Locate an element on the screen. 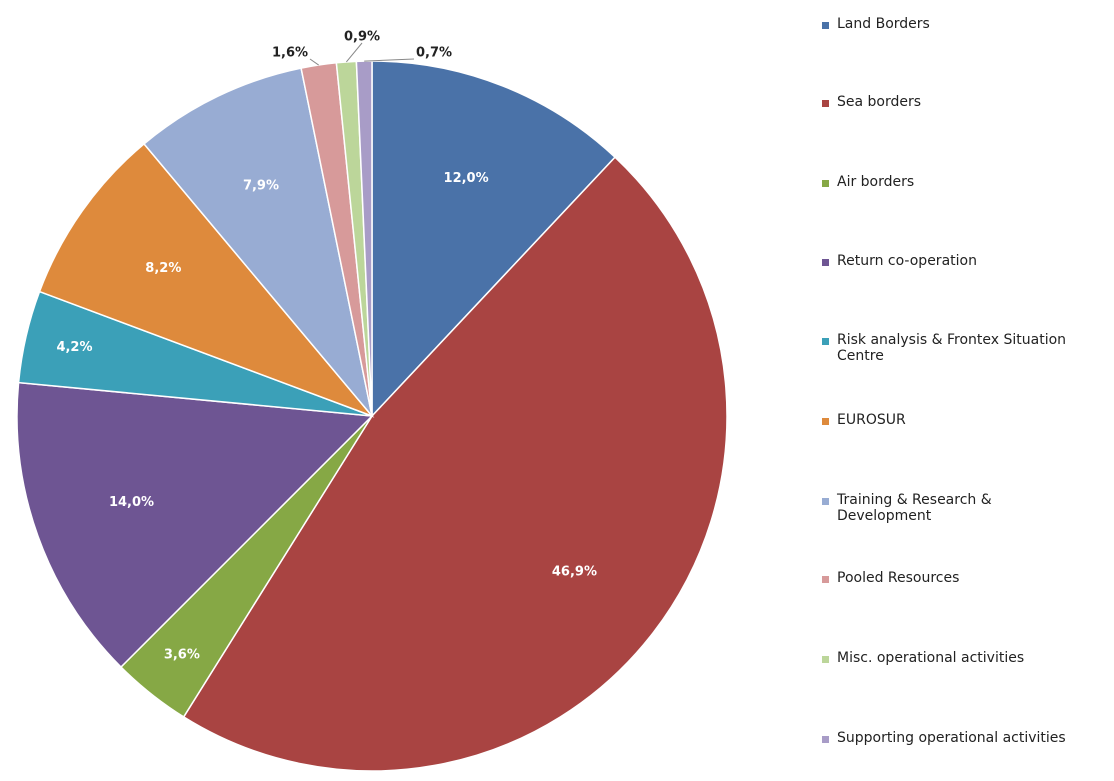 This screenshot has width=1114, height=781. data-label: 7,9% is located at coordinates (261, 185).